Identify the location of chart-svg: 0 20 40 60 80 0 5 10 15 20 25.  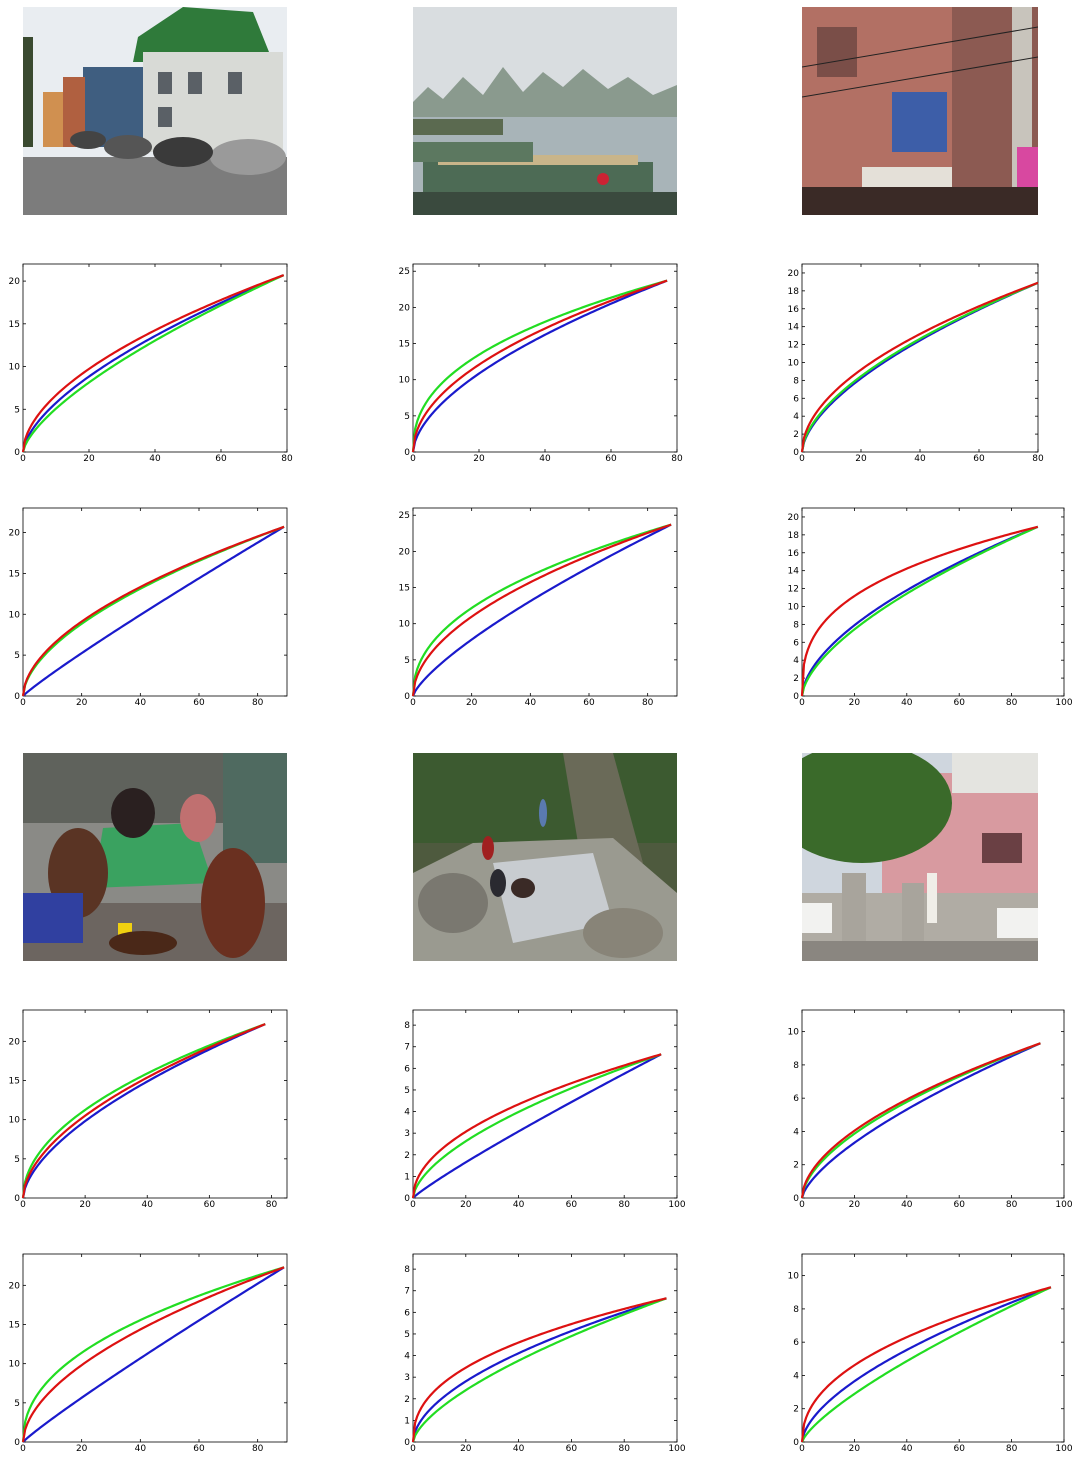
(538, 607).